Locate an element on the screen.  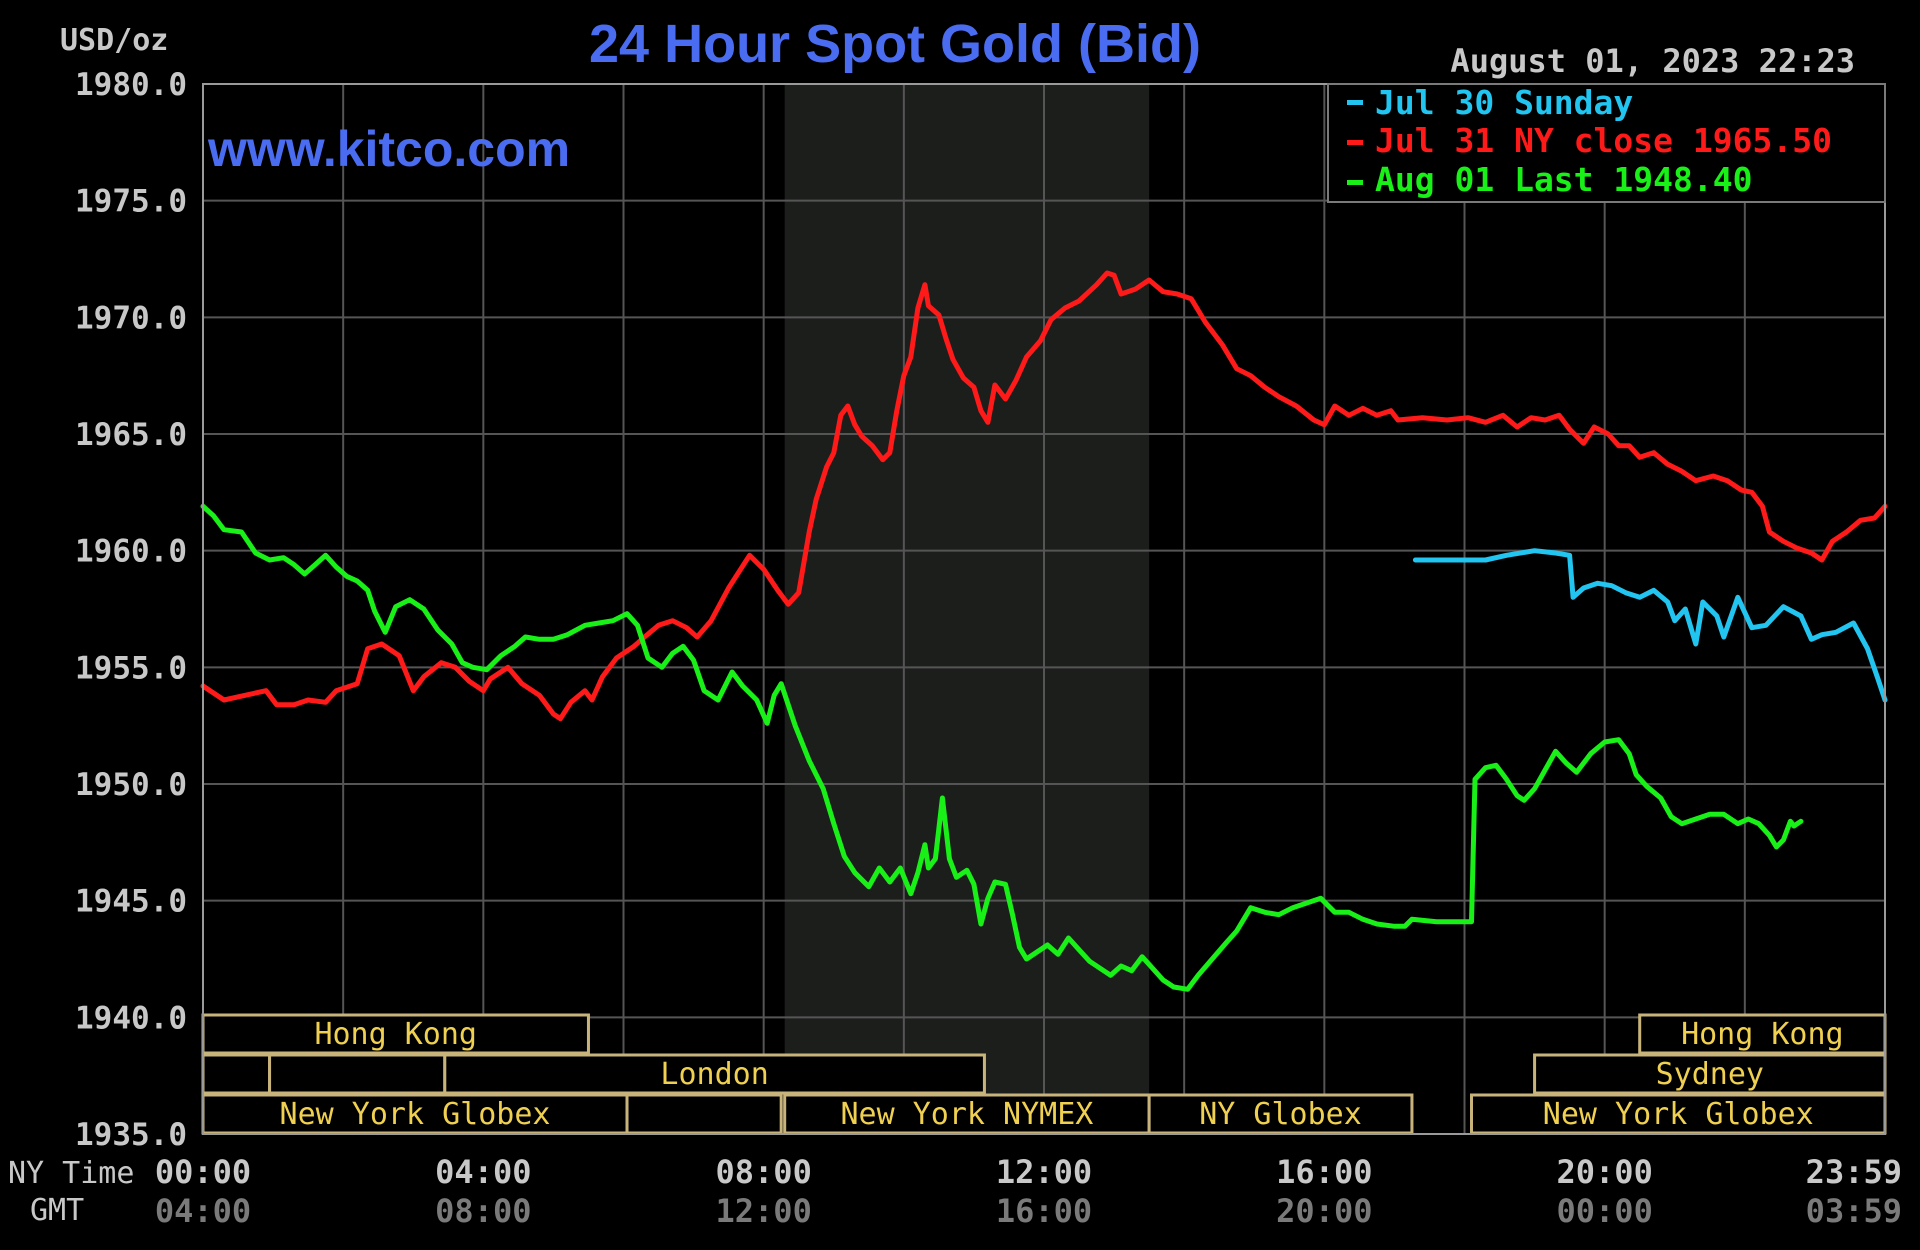
x-tick-label-gmt: 03:59 is located at coordinates (1854, 1211).